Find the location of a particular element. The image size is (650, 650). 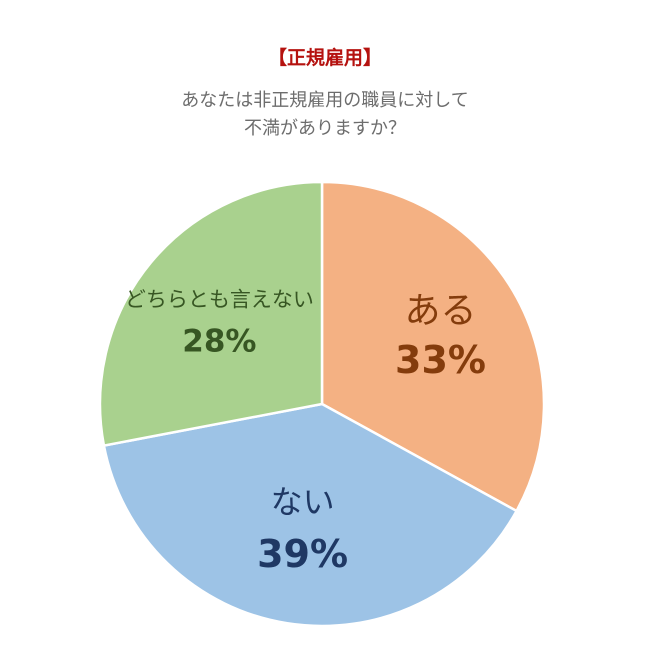

pie-slice-percent-1: 33% is located at coordinates (440, 360).